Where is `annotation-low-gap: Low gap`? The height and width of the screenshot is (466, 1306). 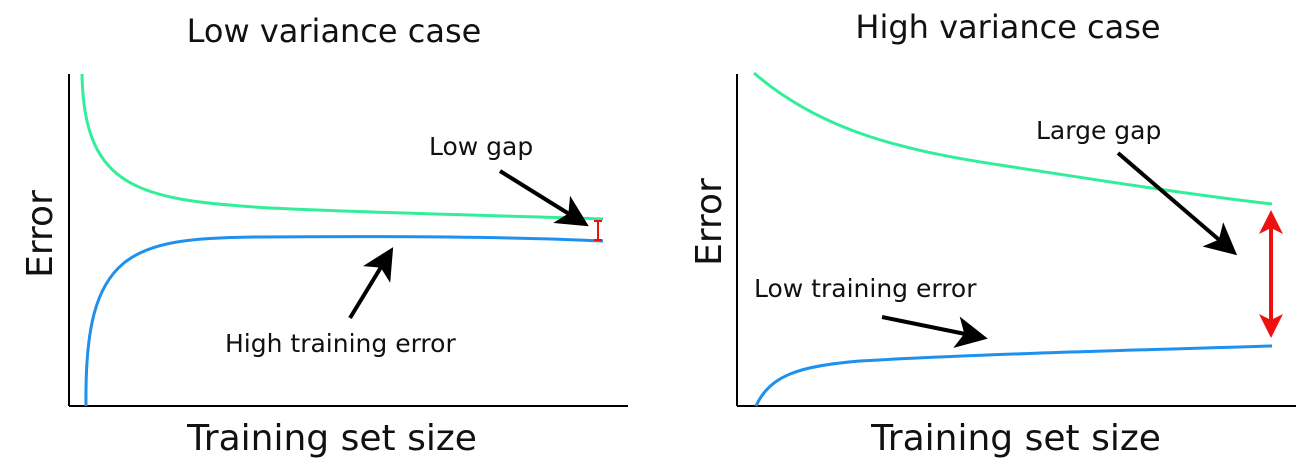 annotation-low-gap: Low gap is located at coordinates (481, 146).